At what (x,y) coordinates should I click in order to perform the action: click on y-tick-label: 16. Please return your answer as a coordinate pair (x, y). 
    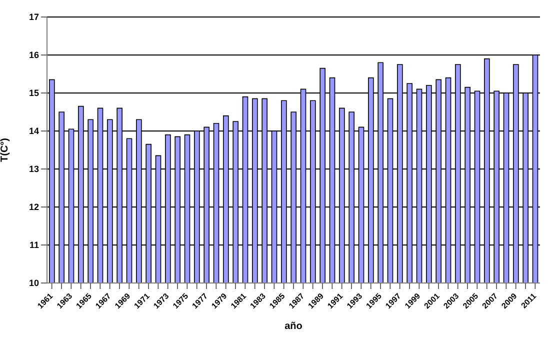
    Looking at the image, I should click on (33, 55).